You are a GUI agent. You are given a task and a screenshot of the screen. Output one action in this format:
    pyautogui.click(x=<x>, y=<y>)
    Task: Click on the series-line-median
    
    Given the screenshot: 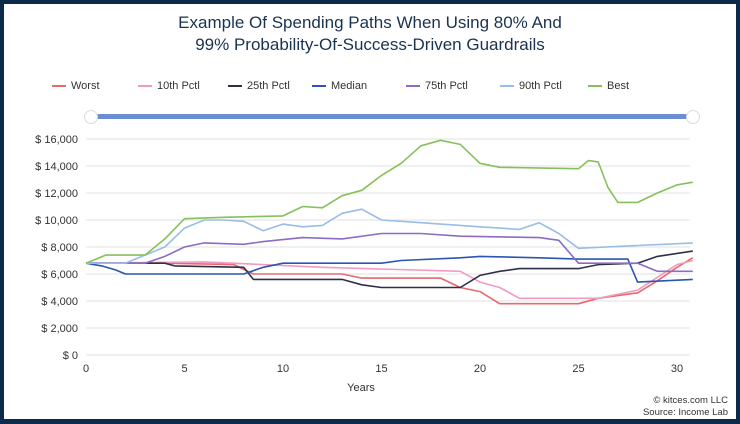 What is the action you would take?
    pyautogui.click(x=389, y=269)
    